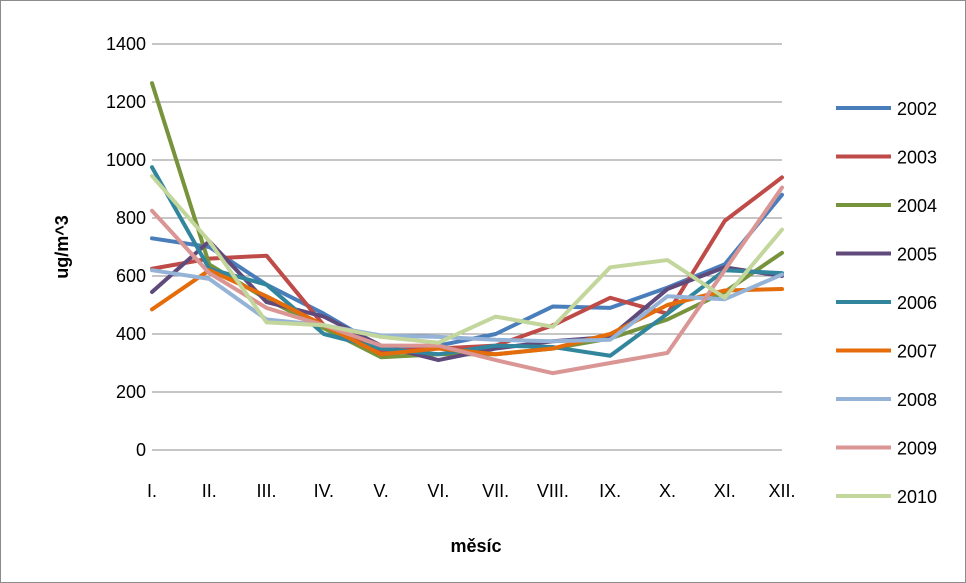  Describe the element at coordinates (141, 450) in the screenshot. I see `y-tick-label: 0` at that location.